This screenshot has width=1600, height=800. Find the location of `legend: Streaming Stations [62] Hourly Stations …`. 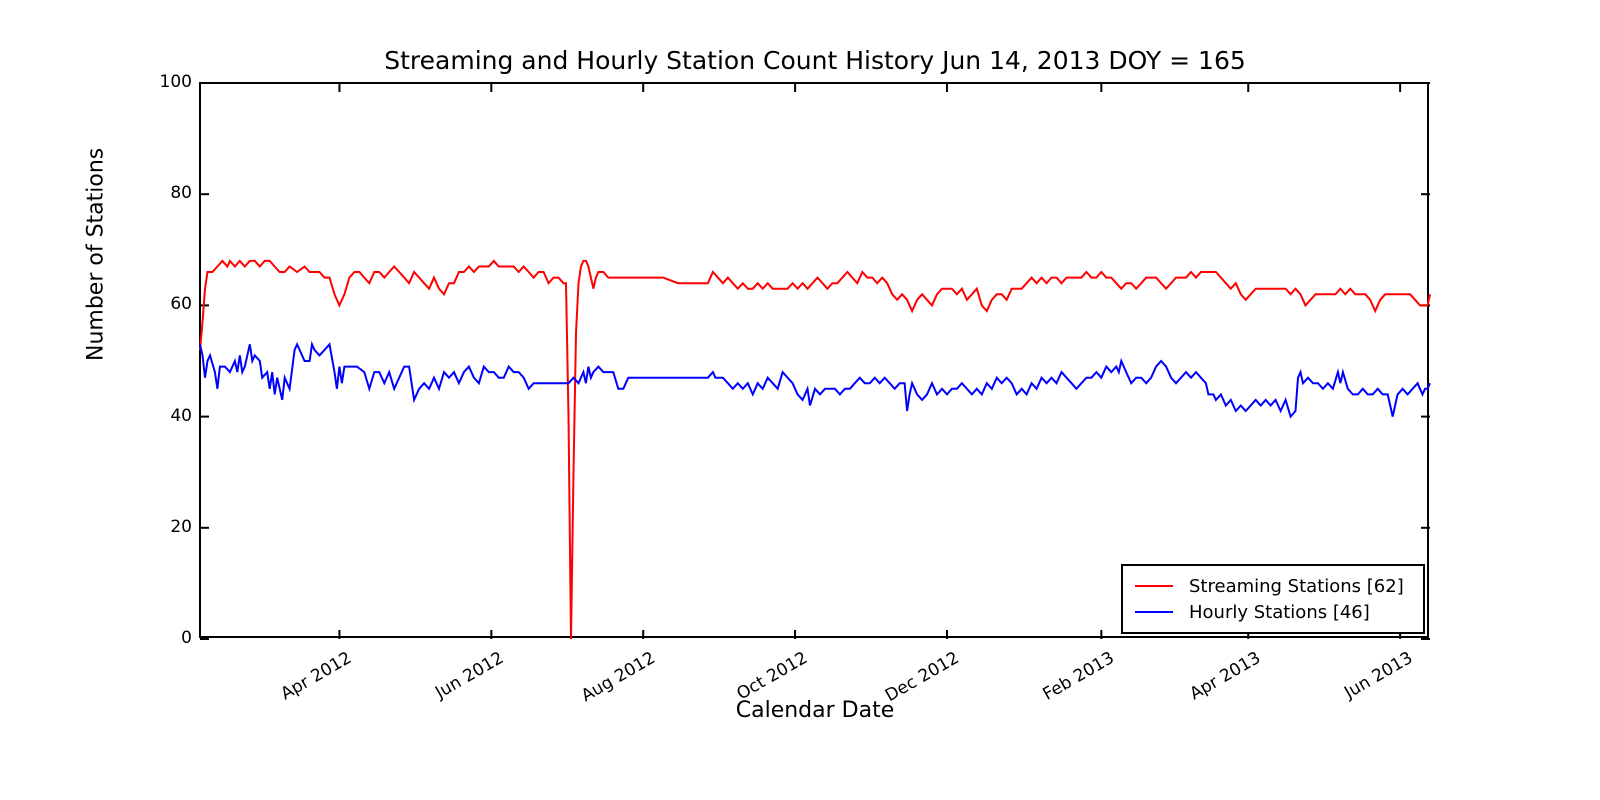

legend: Streaming Stations [62] Hourly Stations … is located at coordinates (1273, 599).